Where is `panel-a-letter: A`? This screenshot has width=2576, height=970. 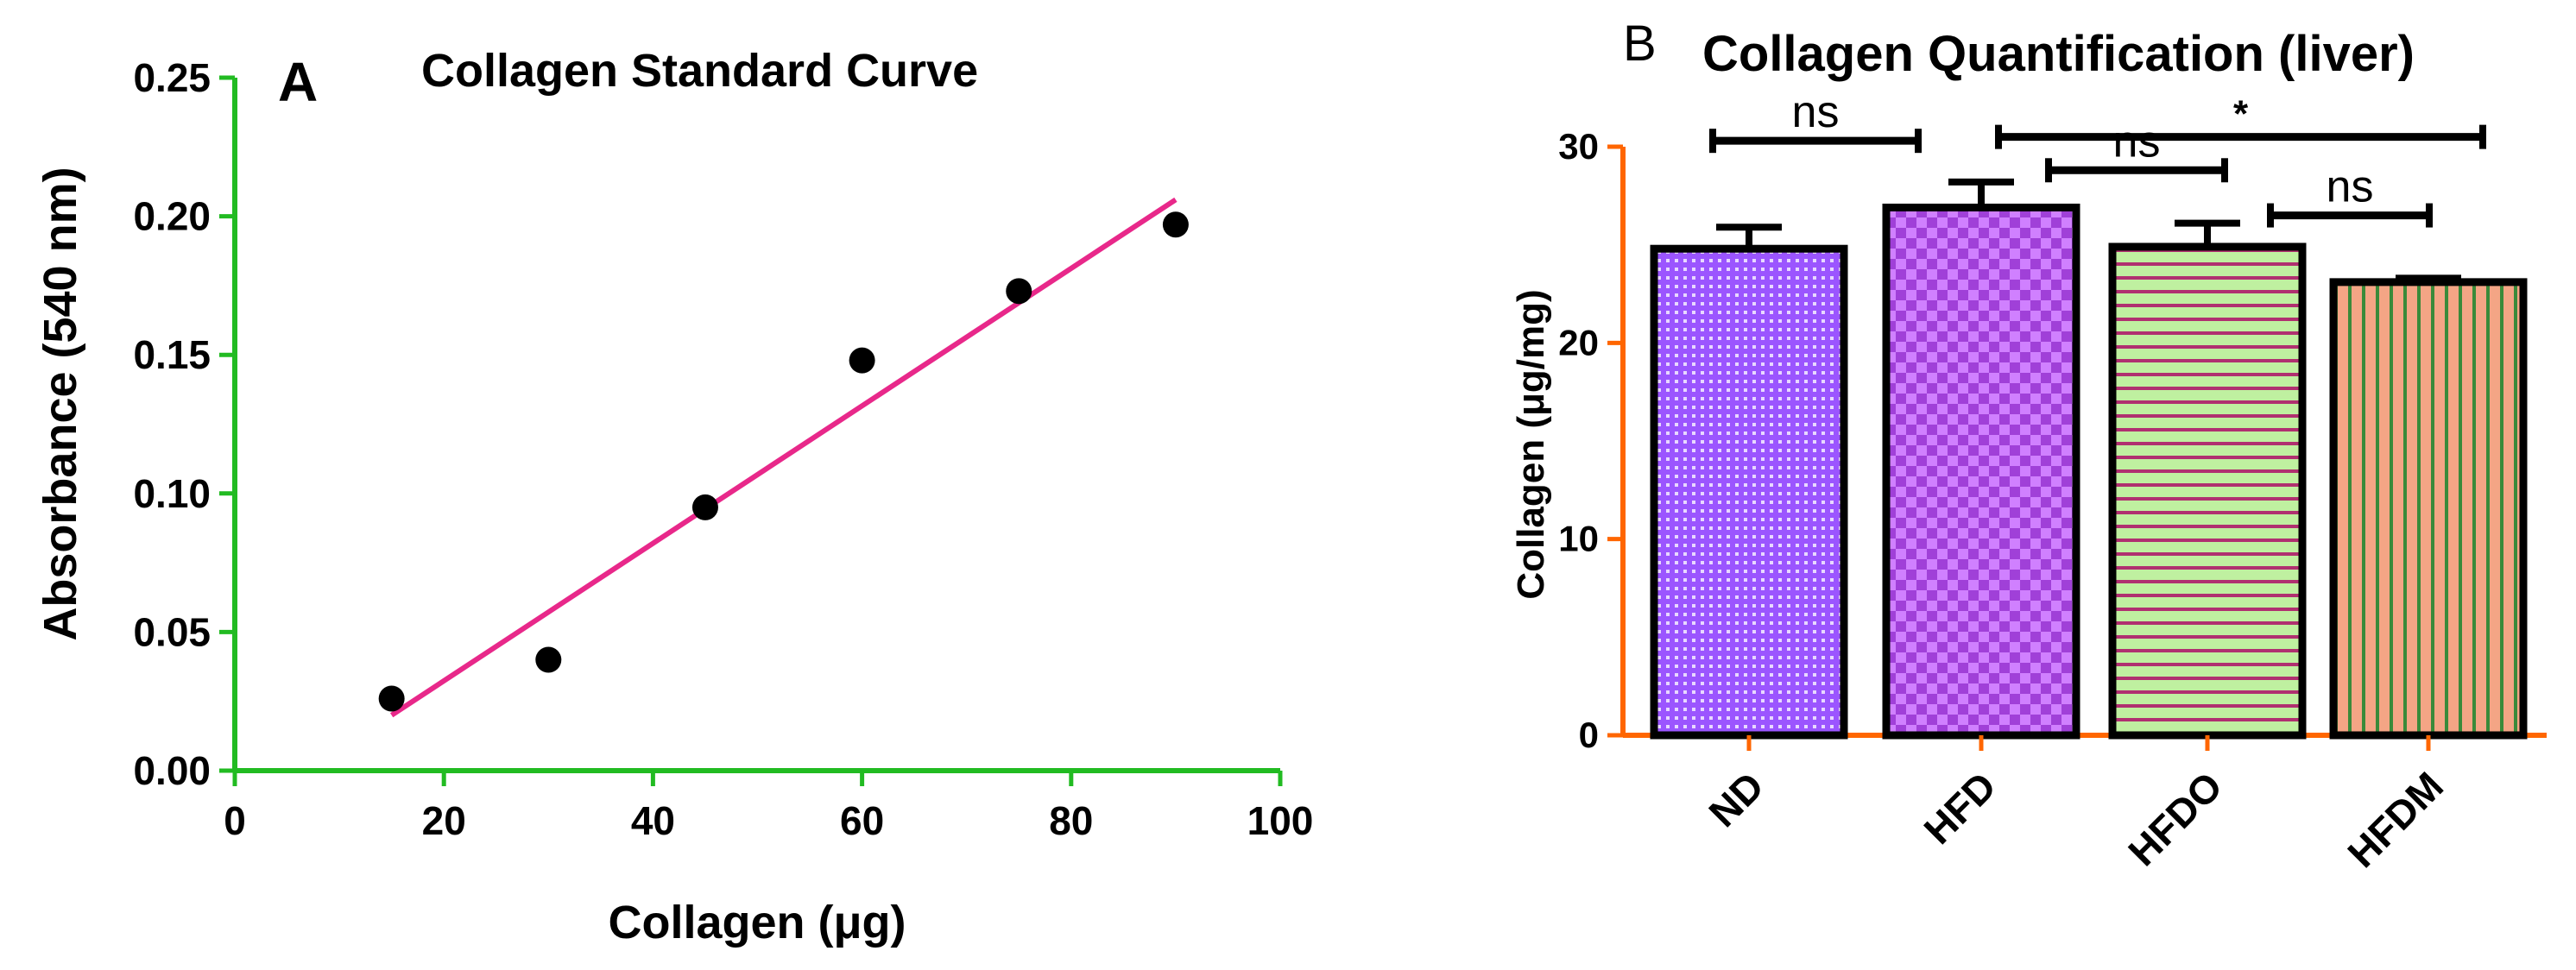 panel-a-letter: A is located at coordinates (298, 82).